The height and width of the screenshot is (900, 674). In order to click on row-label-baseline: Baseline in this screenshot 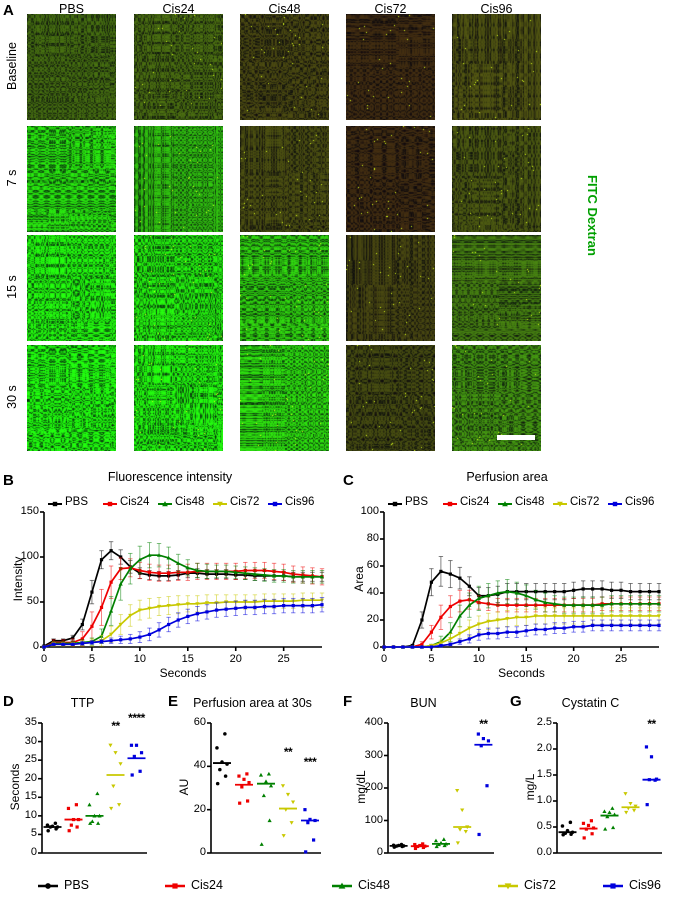, I will do `click(12, 66)`.